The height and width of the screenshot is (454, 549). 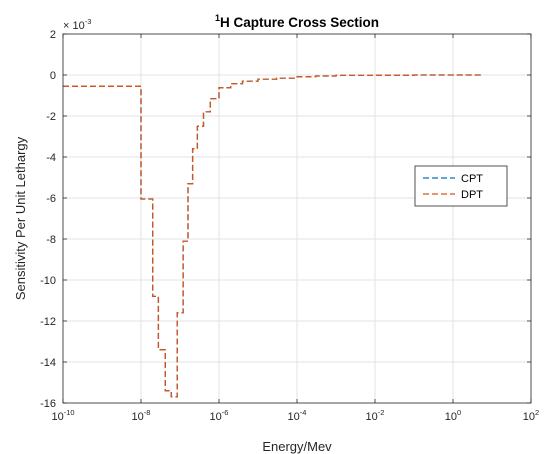 I want to click on y-tick-label: -2, so click(x=51, y=117).